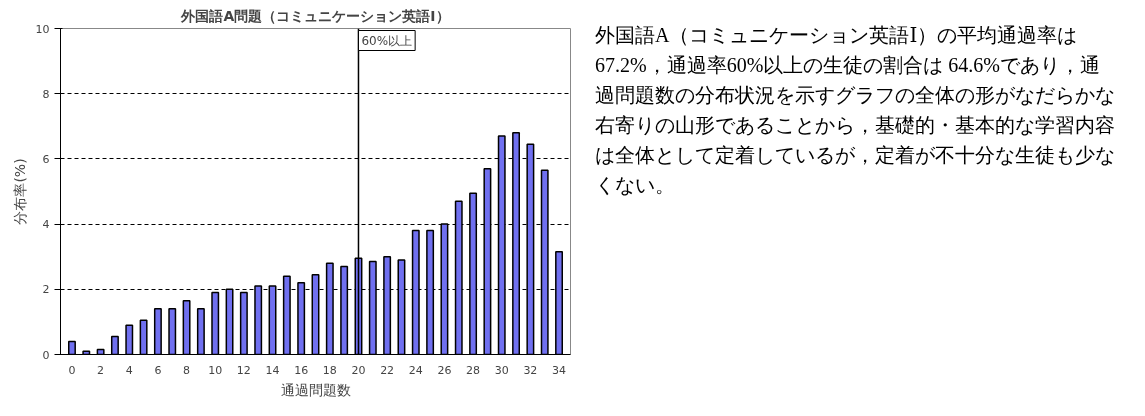 The height and width of the screenshot is (416, 1145). What do you see at coordinates (158, 370) in the screenshot?
I see `x-tick-label: 6` at bounding box center [158, 370].